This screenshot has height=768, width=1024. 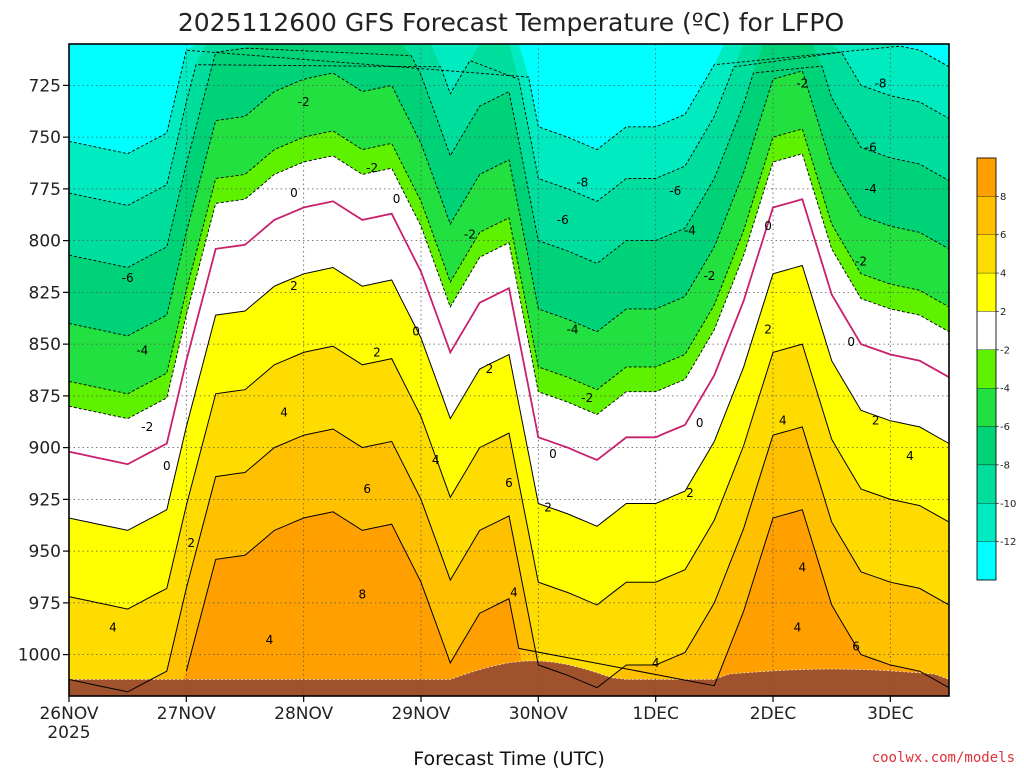 I want to click on contour-label: 8, so click(x=363, y=595).